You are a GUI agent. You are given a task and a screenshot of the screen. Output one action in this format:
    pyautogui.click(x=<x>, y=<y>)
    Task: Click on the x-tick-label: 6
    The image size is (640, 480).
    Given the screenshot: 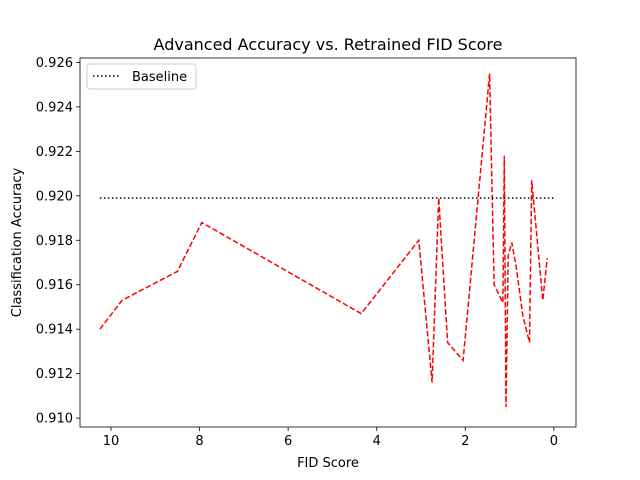 What is the action you would take?
    pyautogui.click(x=288, y=441)
    